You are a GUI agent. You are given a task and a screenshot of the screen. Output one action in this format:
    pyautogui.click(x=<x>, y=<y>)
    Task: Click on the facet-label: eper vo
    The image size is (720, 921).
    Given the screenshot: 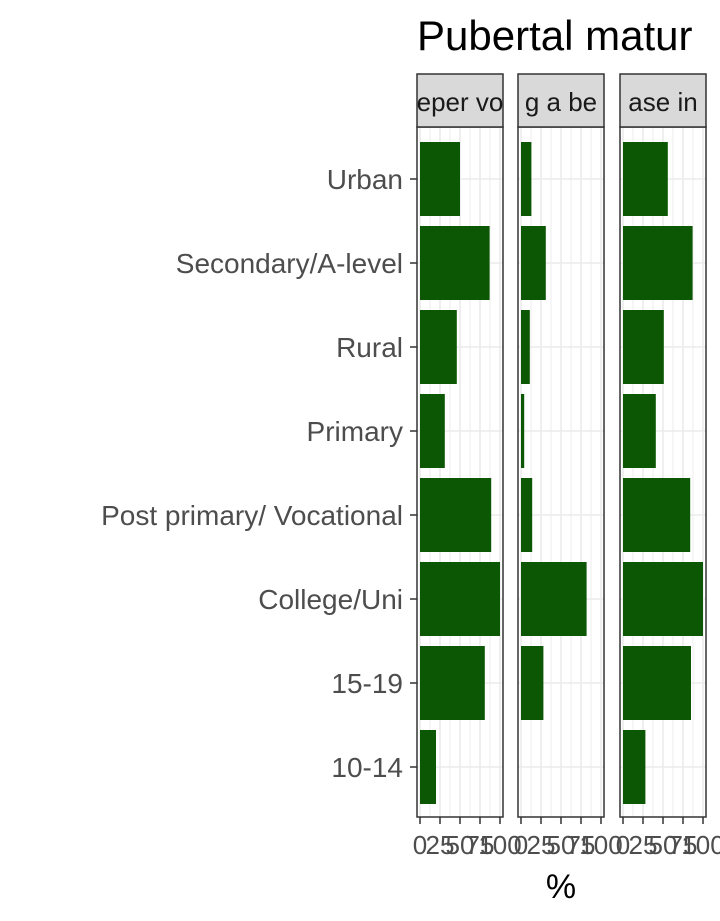 What is the action you would take?
    pyautogui.click(x=460, y=102)
    